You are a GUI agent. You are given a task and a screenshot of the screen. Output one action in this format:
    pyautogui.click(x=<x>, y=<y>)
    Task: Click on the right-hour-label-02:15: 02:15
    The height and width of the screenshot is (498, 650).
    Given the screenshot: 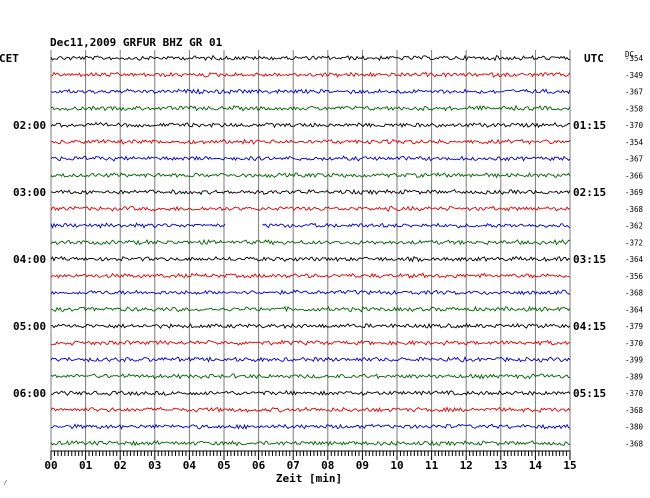 What is the action you would take?
    pyautogui.click(x=589, y=192)
    